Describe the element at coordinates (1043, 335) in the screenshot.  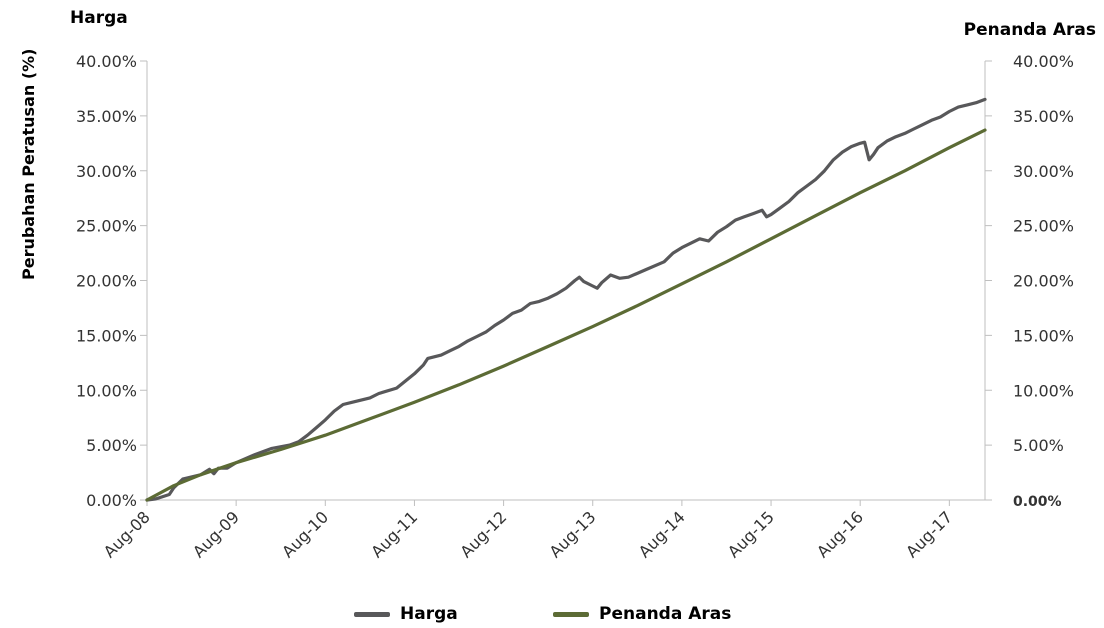
I see `y-right-tick-label: 15.00%` at that location.